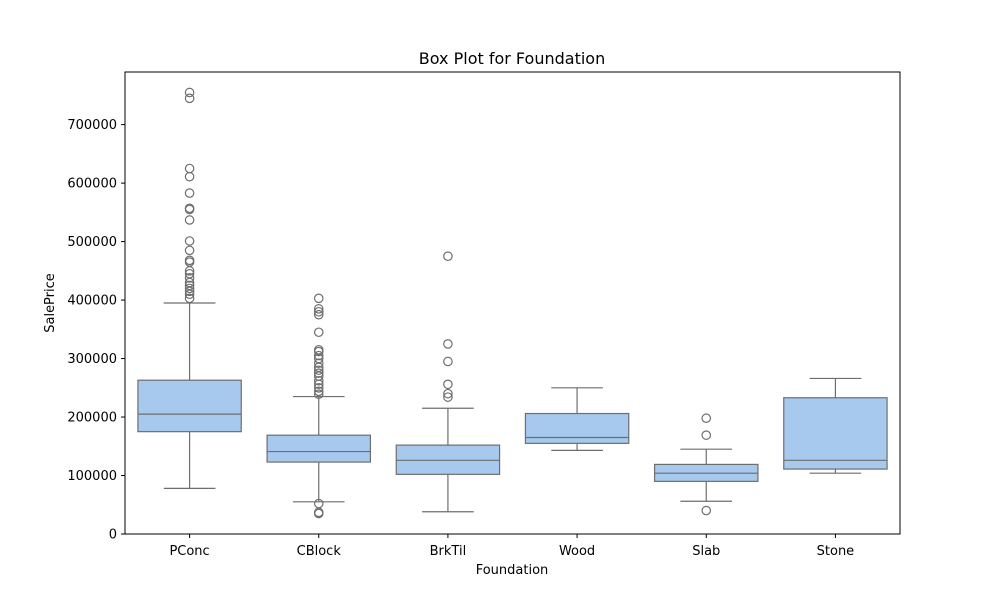 The image size is (1000, 600). I want to click on box-group-wood, so click(577, 419).